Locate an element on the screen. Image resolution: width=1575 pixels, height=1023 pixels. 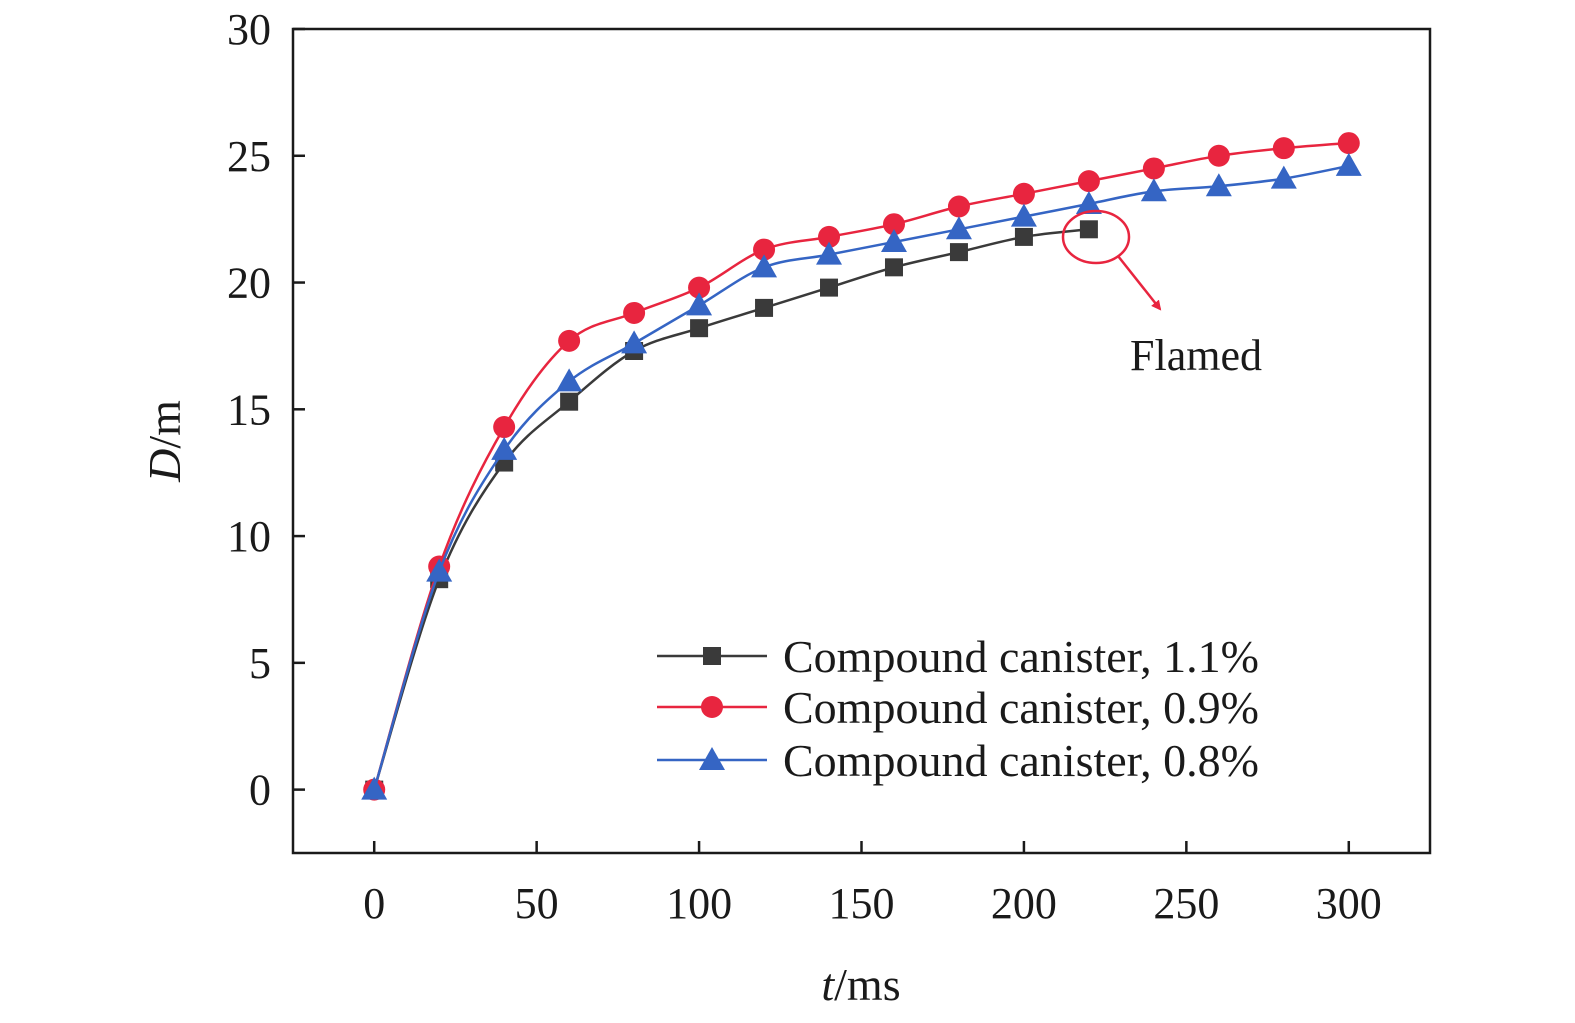
legend-item: Compound canister, 0.8% is located at coordinates (958, 760).